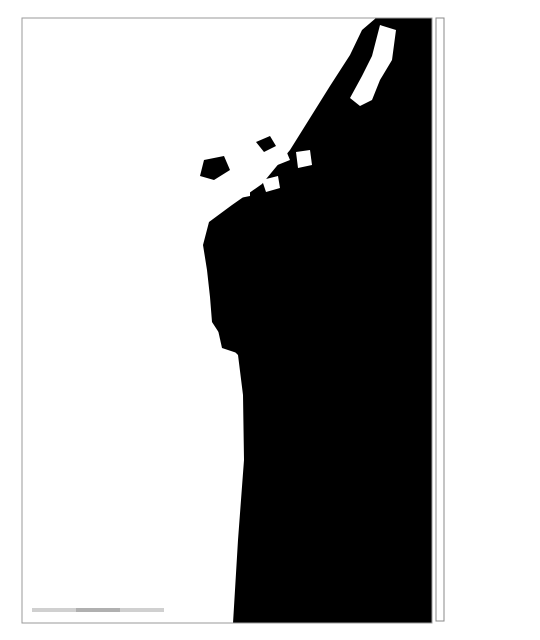 The height and width of the screenshot is (640, 540). Describe the element at coordinates (143, 329) in the screenshot. I see `meridian-line` at that location.